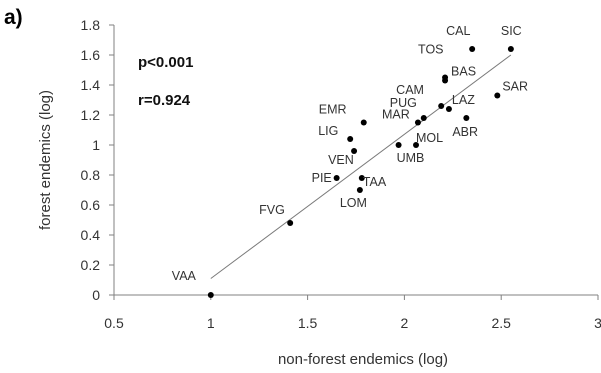 The width and height of the screenshot is (601, 373). What do you see at coordinates (458, 31) in the screenshot?
I see `point-label-cal: CAL` at bounding box center [458, 31].